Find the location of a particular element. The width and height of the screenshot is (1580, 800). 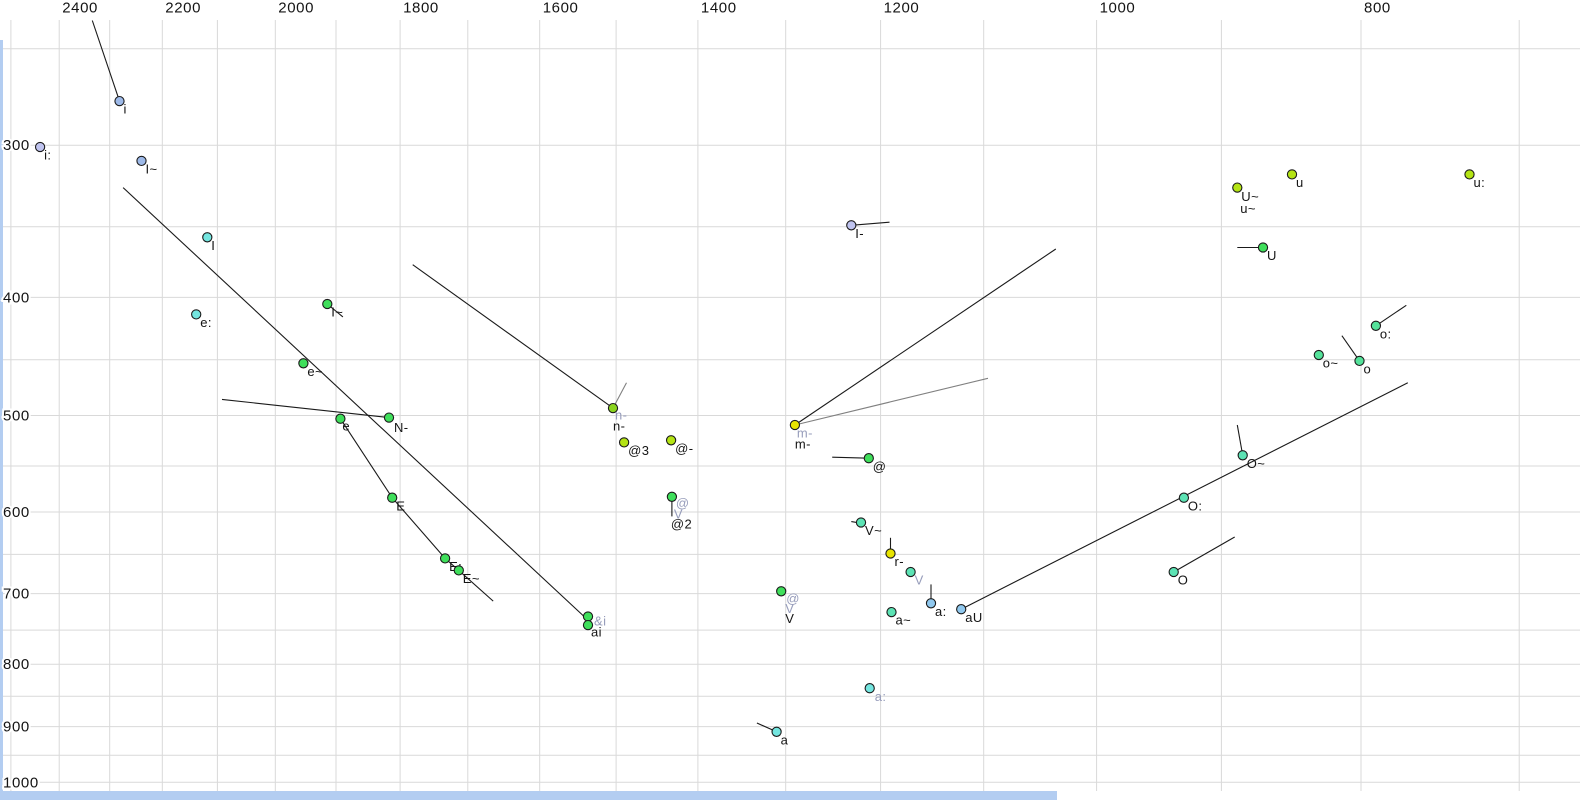

vowel-point-@ is located at coordinates (868, 458).